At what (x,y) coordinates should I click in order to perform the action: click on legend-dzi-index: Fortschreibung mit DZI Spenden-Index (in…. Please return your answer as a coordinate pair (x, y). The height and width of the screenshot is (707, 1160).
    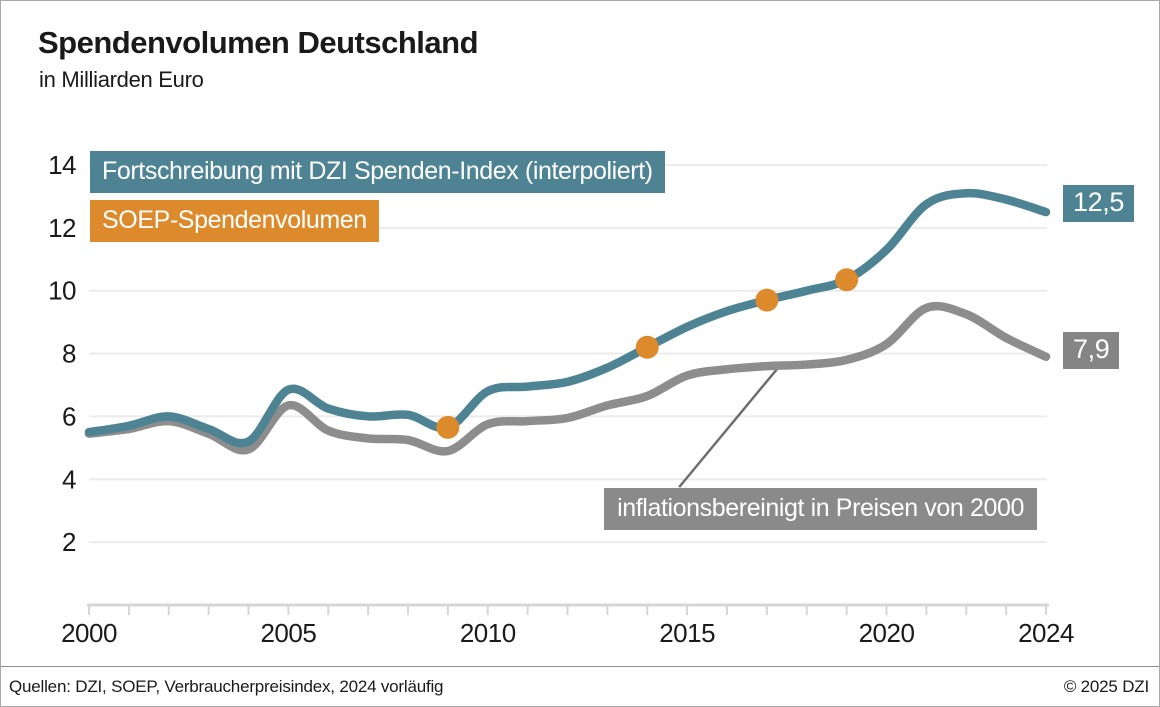
    Looking at the image, I should click on (377, 172).